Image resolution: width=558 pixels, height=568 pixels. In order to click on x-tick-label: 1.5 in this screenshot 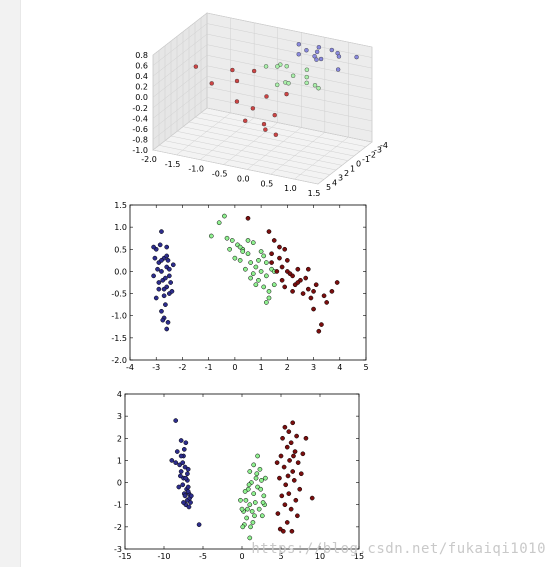, I will do `click(314, 193)`.